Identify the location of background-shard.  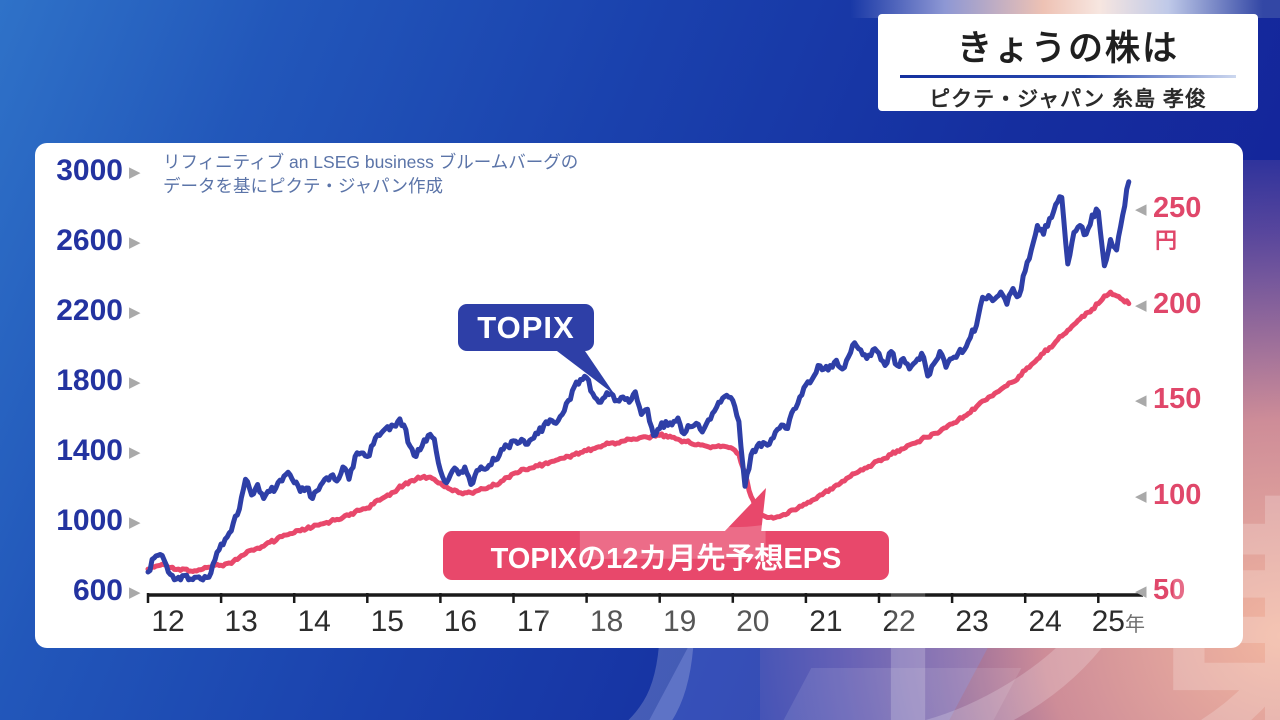
(895, 694).